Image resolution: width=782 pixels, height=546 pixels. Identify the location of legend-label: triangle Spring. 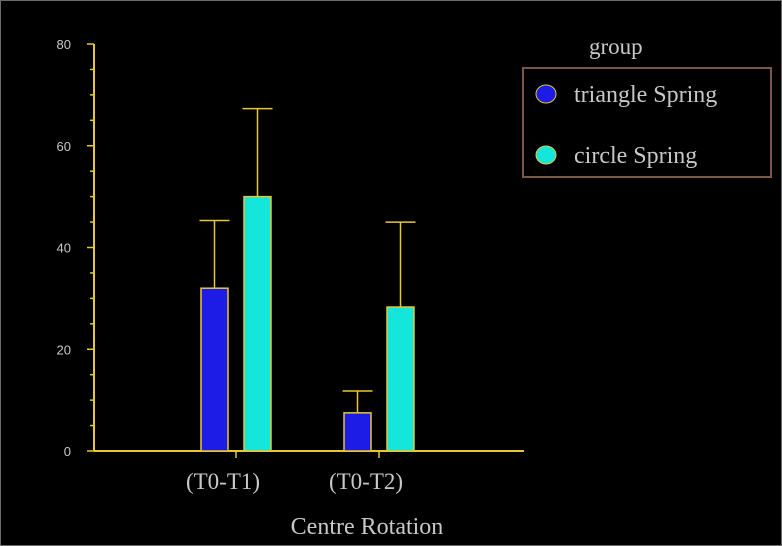
(645, 95).